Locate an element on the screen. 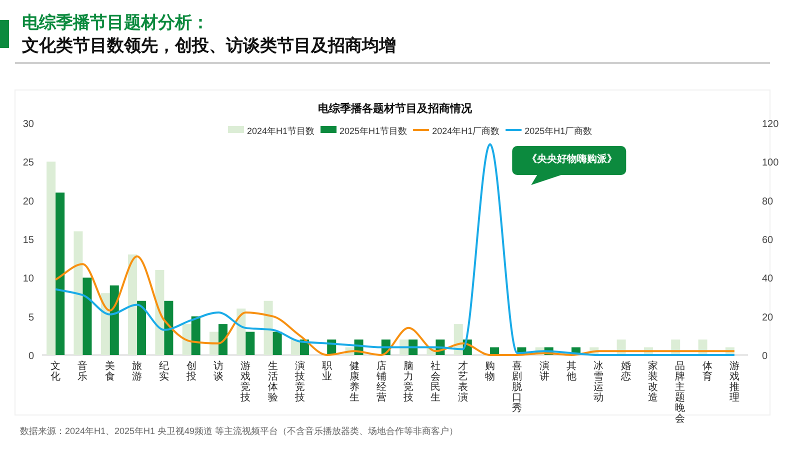  x-tick-label: 美食 is located at coordinates (109, 371).